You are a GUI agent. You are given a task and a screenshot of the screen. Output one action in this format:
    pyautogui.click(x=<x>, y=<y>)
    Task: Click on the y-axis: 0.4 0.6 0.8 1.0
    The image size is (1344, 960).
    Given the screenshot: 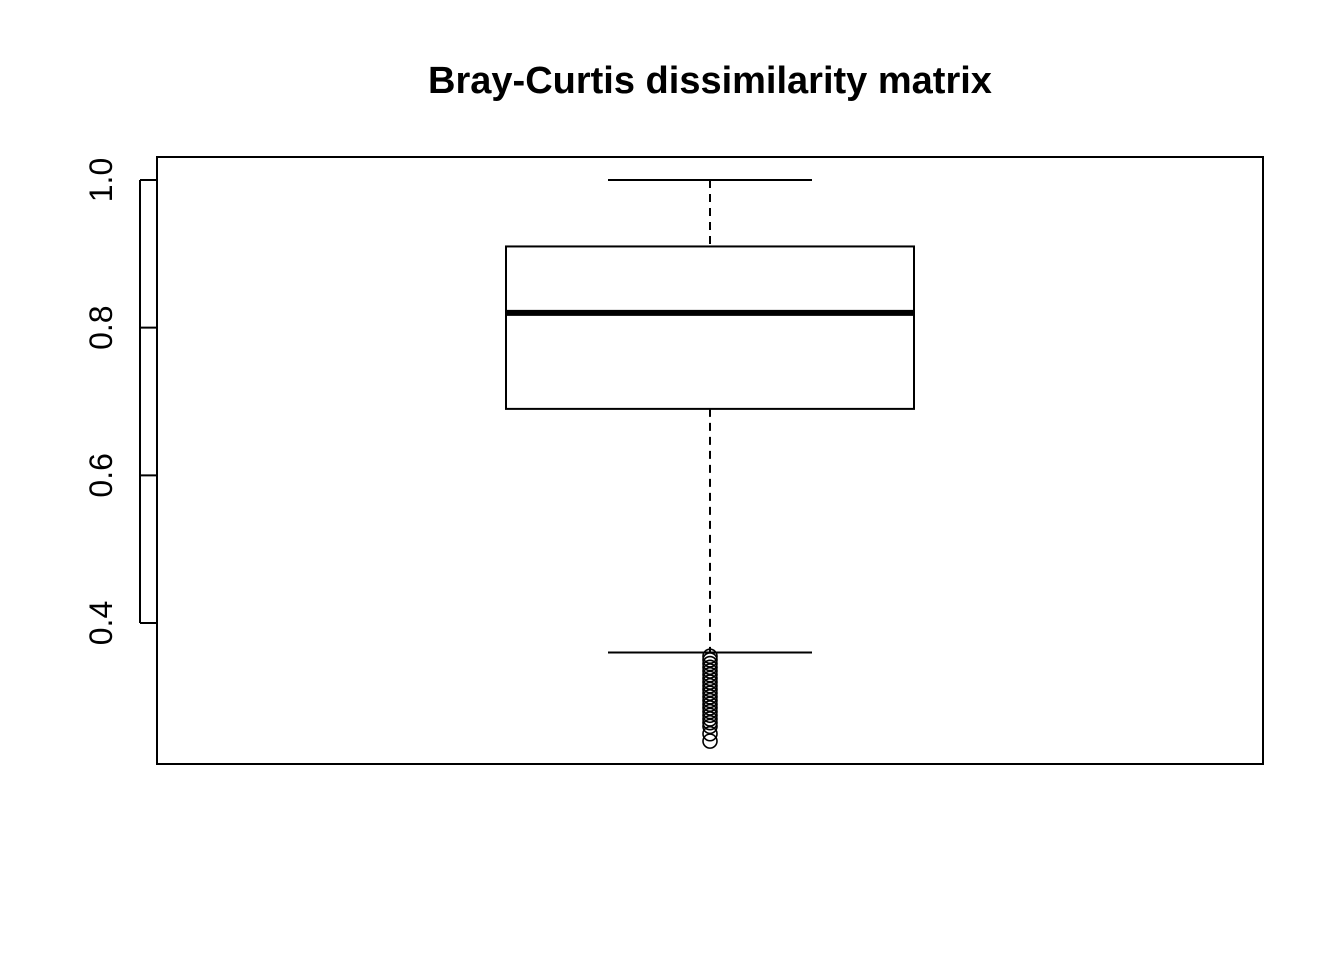 What is the action you would take?
    pyautogui.click(x=120, y=401)
    